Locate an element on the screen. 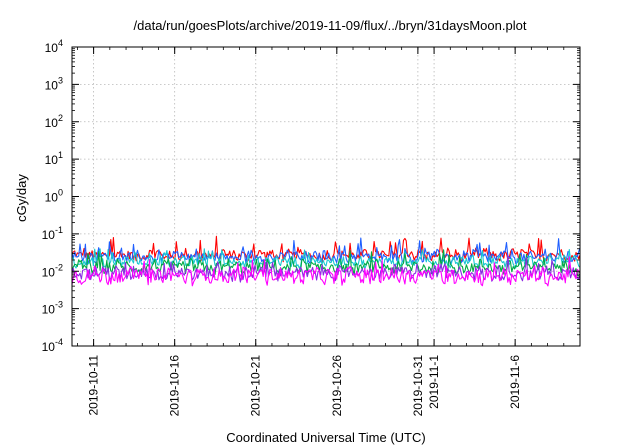 The width and height of the screenshot is (640, 448). y-axis-label: cGy/day is located at coordinates (21, 198).